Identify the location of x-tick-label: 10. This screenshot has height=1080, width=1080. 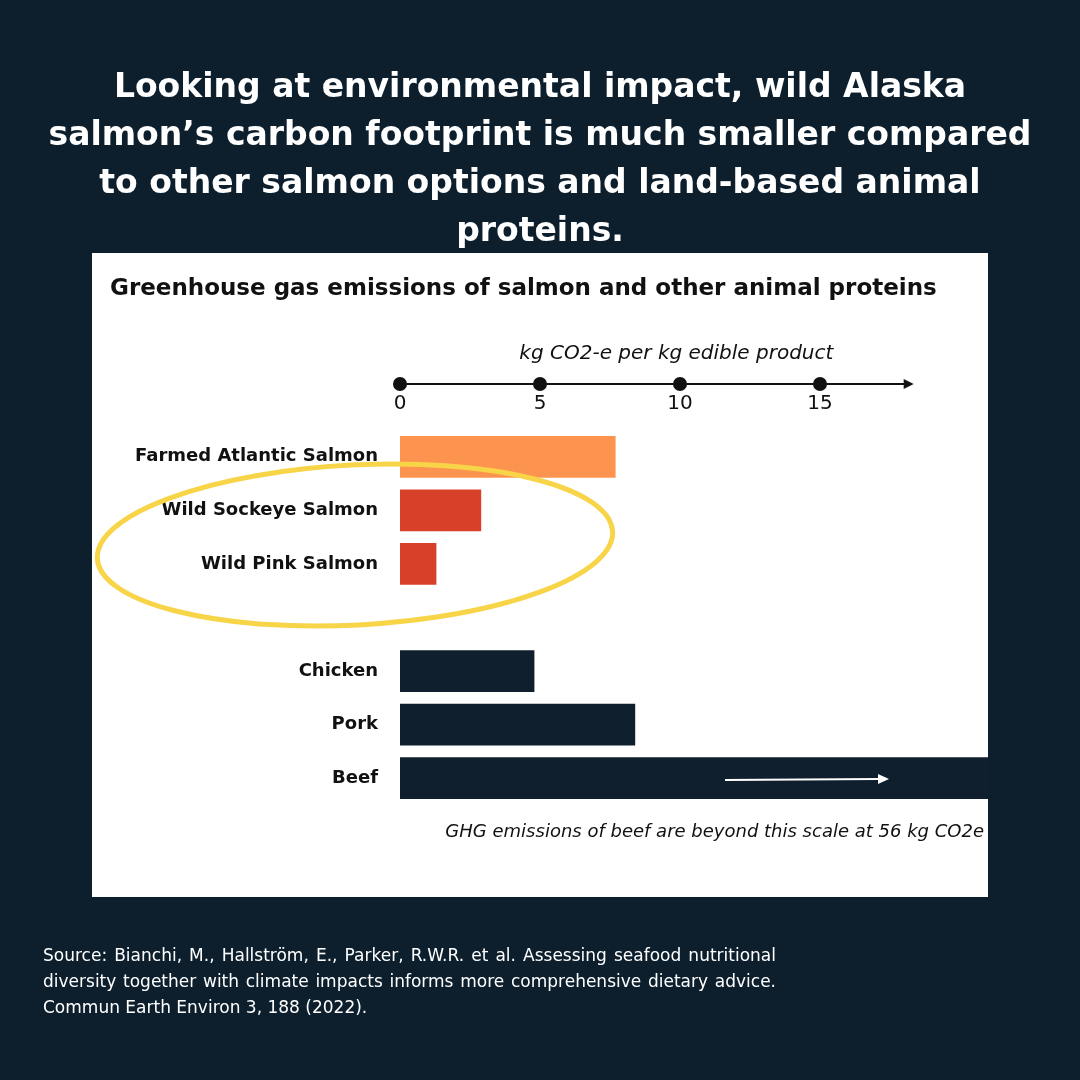
(680, 402).